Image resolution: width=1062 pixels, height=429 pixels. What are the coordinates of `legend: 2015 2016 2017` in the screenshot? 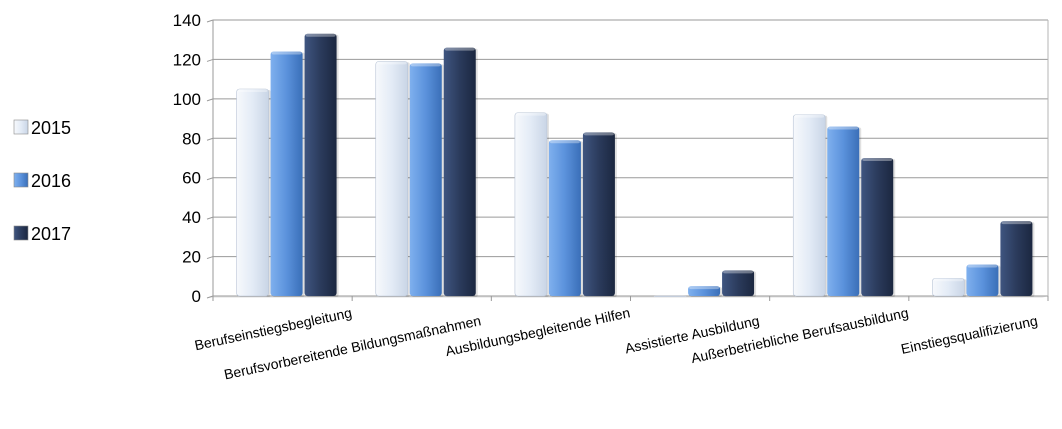 It's located at (42, 181).